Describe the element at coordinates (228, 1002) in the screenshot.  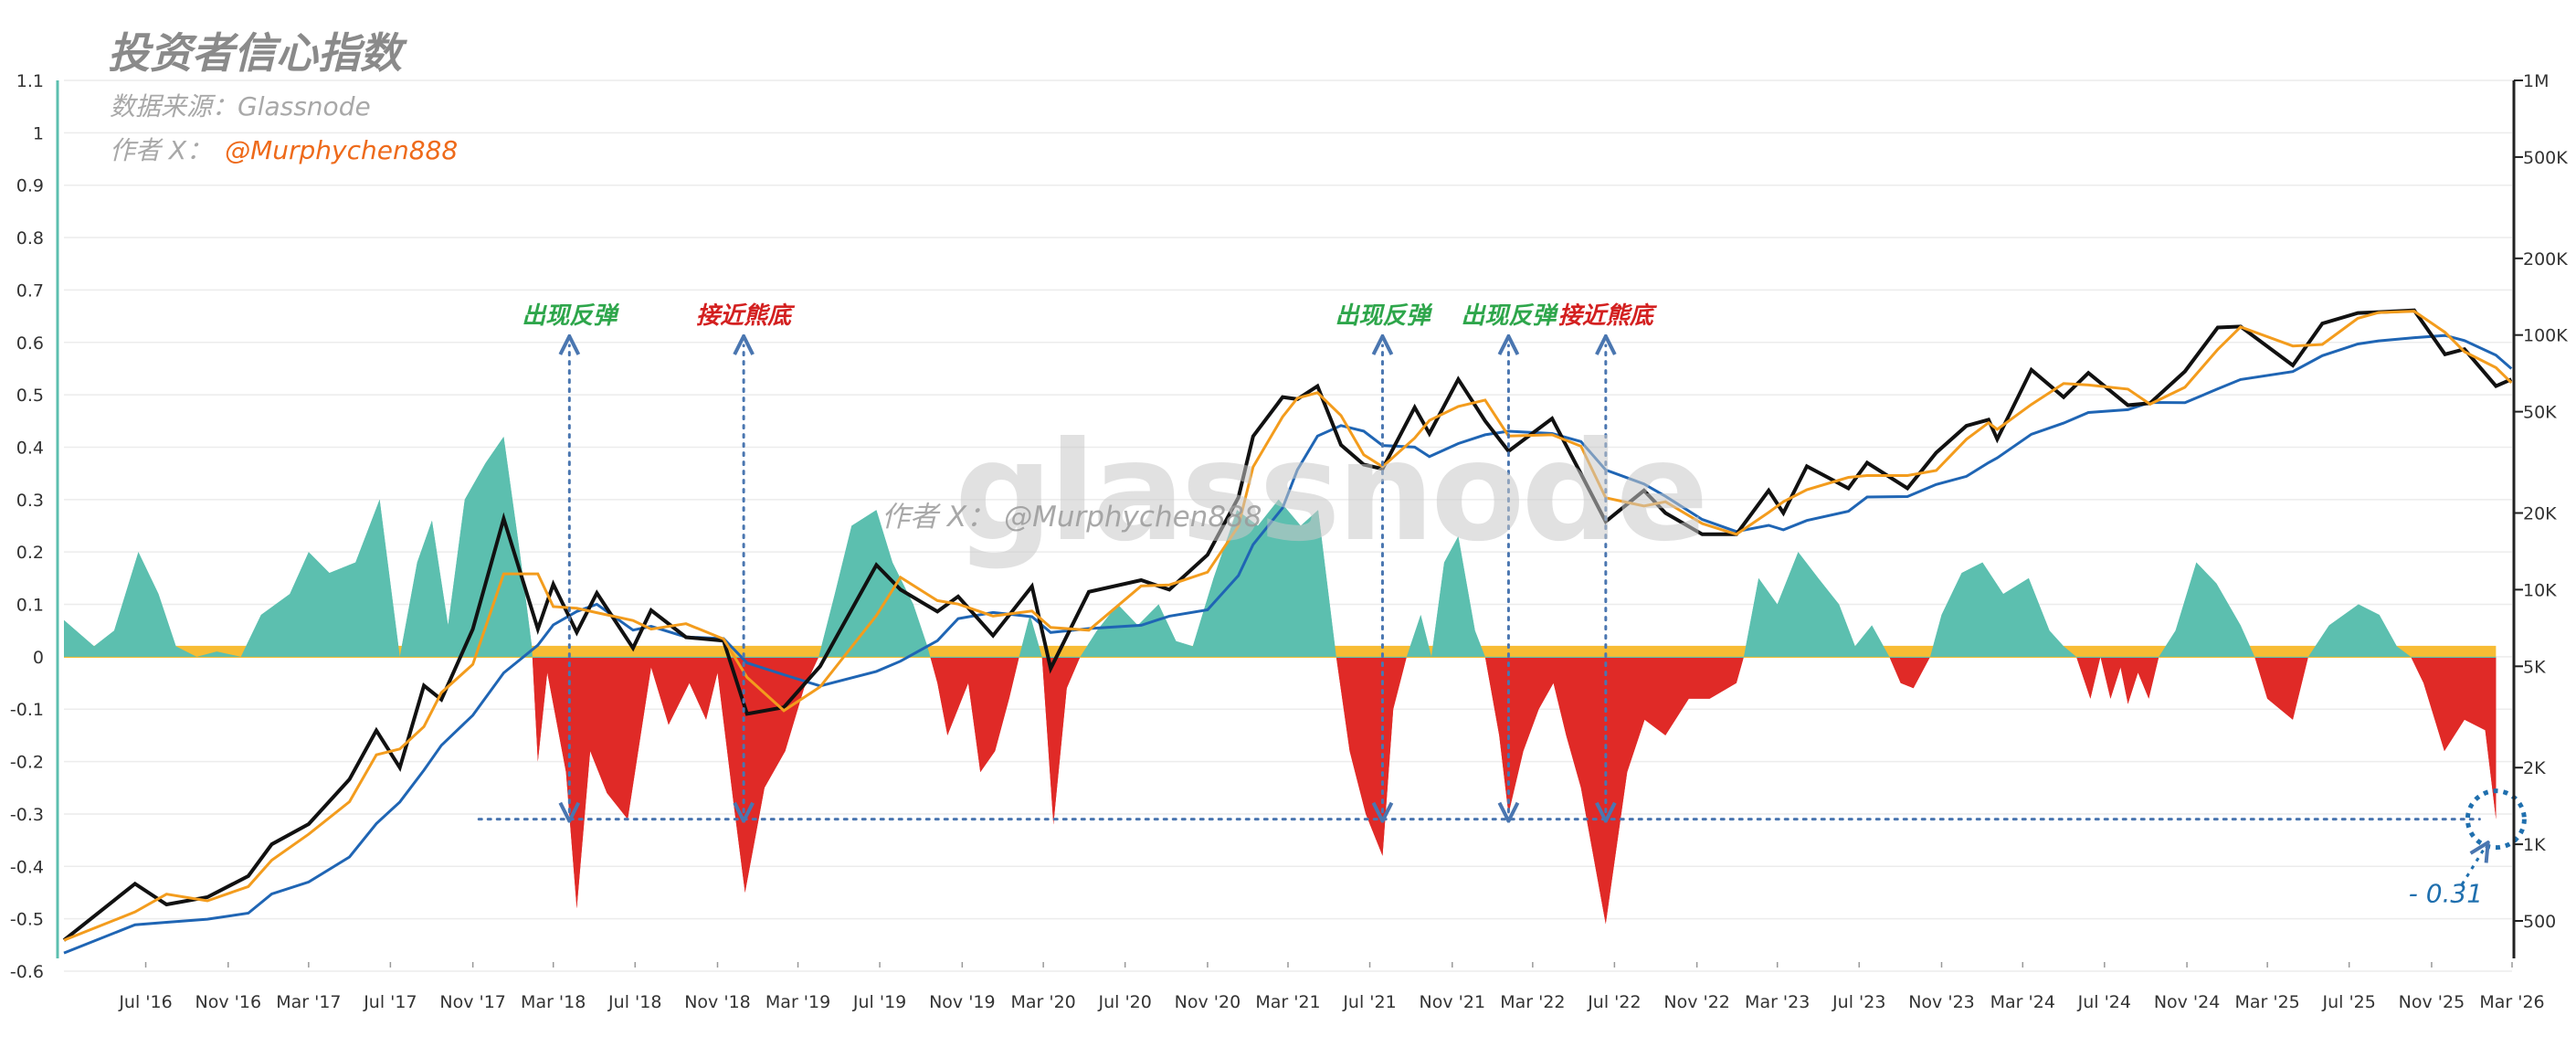
I see `x-tick-label: Nov '16` at that location.